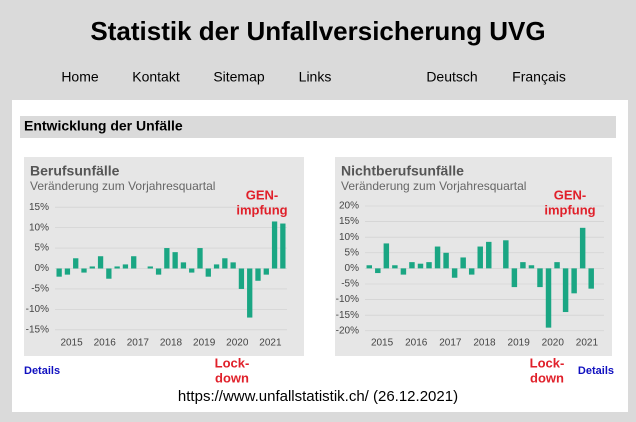 This screenshot has height=422, width=636. What do you see at coordinates (315, 77) in the screenshot?
I see `nav-link: Links` at bounding box center [315, 77].